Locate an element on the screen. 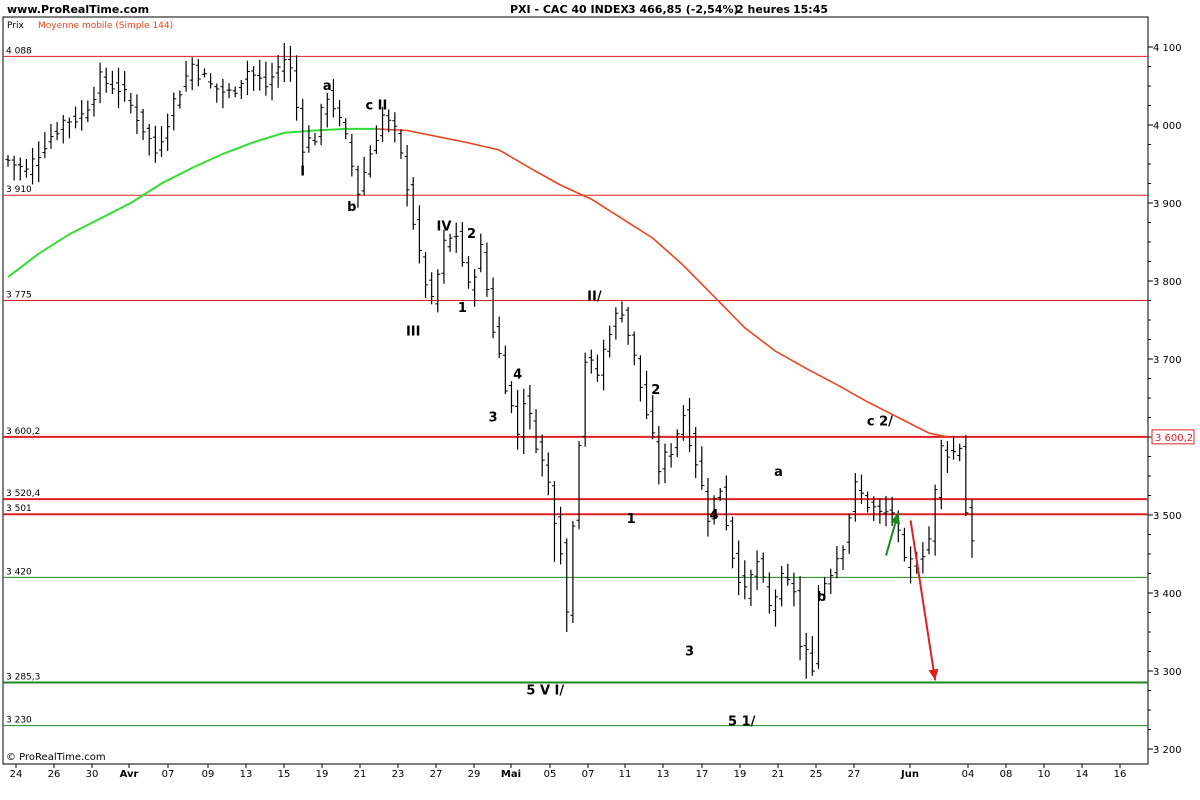 Image resolution: width=1200 pixels, height=800 pixels. x-tick-label: 15 is located at coordinates (284, 774).